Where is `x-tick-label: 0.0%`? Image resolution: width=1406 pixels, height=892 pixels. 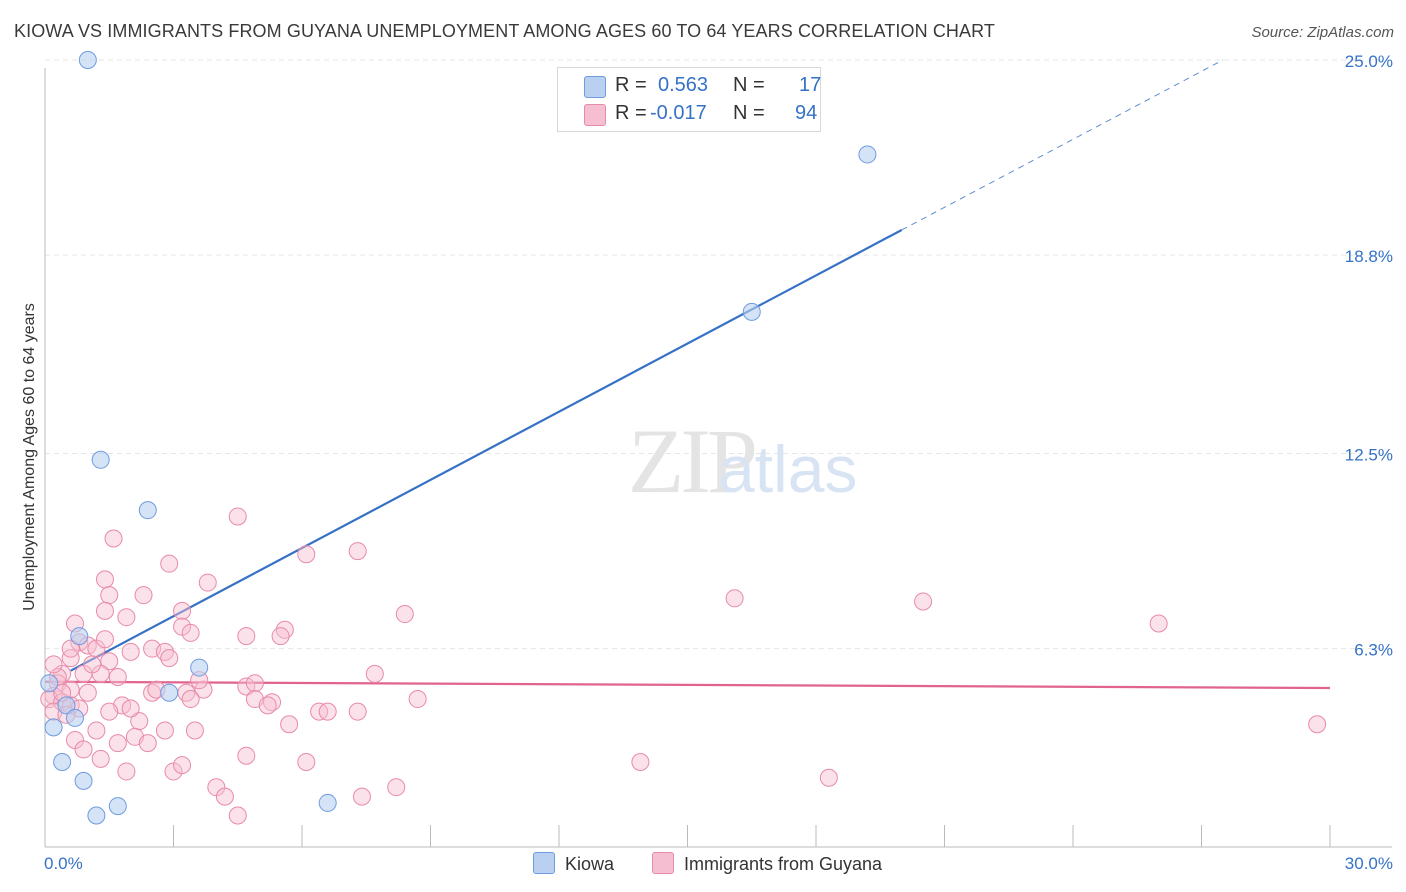 x-tick-label: 0.0% is located at coordinates (63, 863).